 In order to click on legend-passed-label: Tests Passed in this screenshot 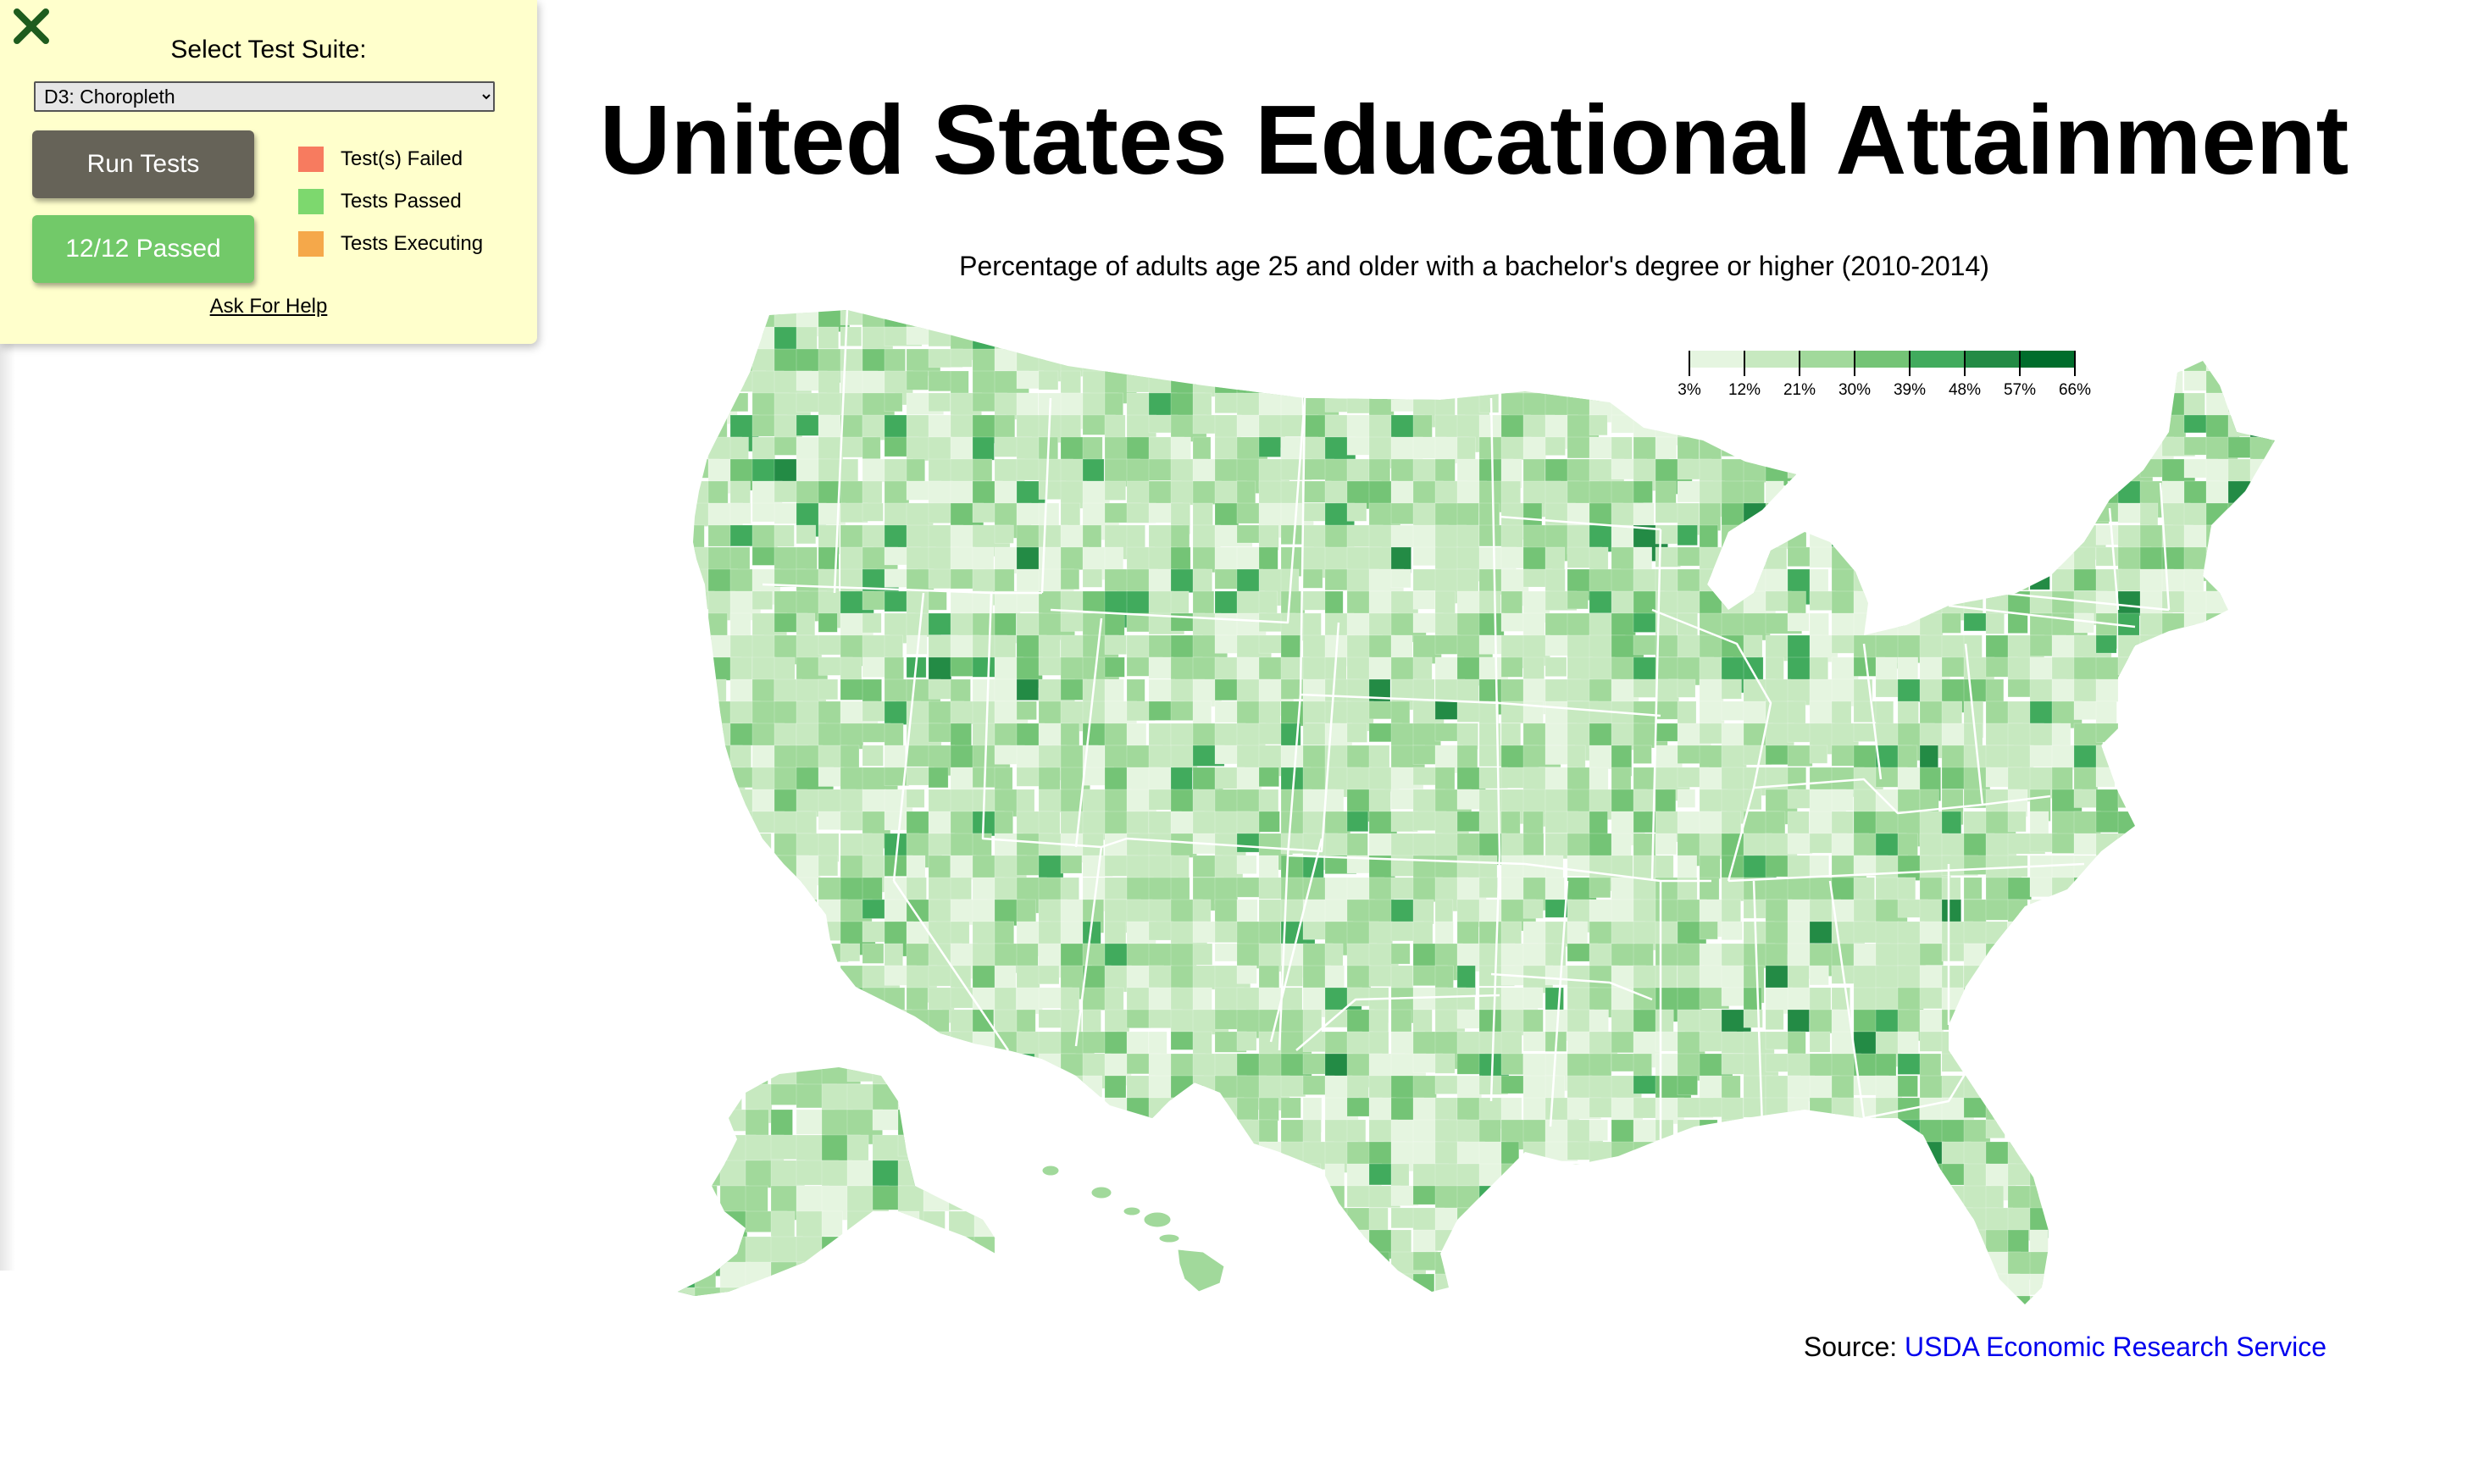, I will do `click(401, 201)`.